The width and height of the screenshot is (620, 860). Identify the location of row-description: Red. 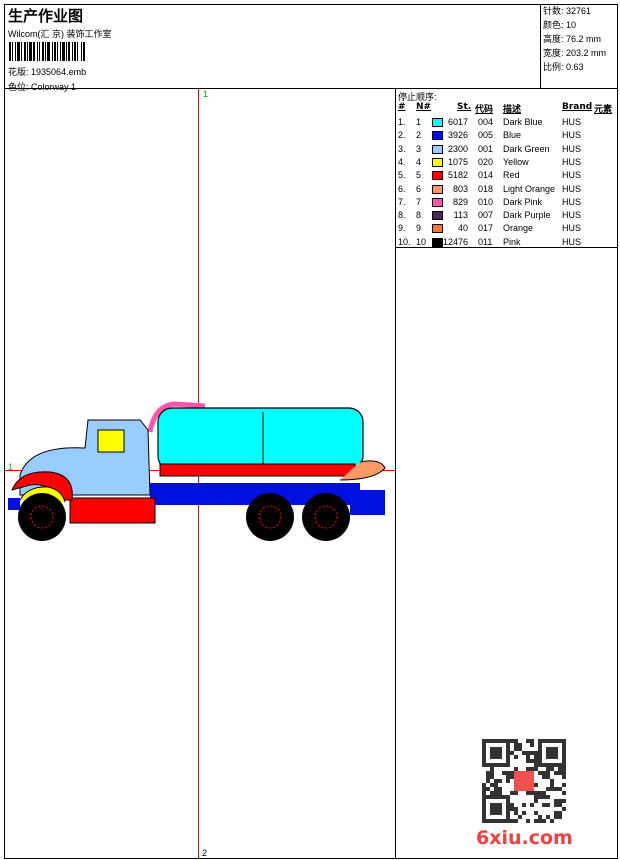
(511, 175).